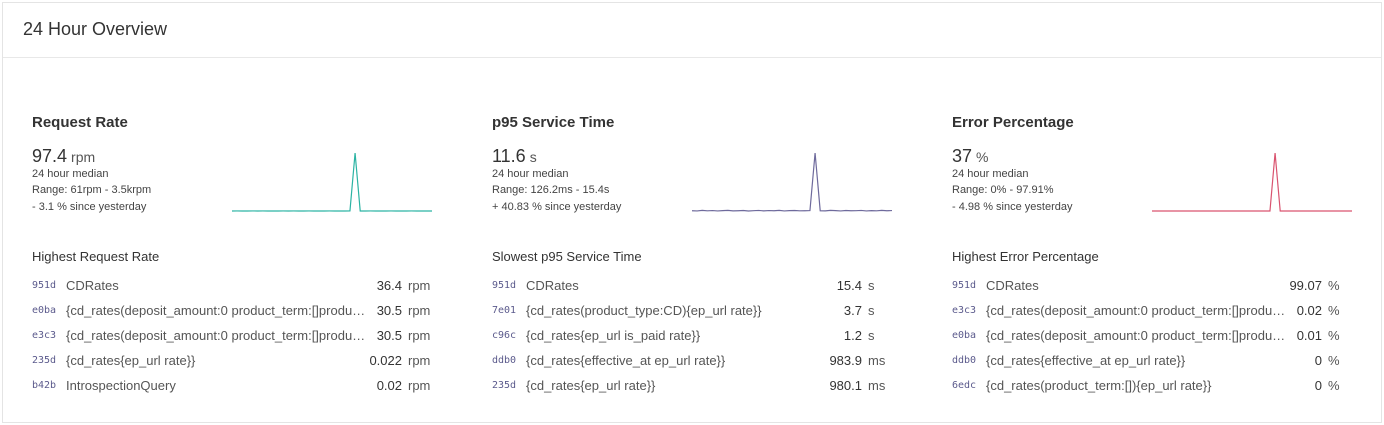  Describe the element at coordinates (50, 156) in the screenshot. I see `metric-value: 97.4` at that location.